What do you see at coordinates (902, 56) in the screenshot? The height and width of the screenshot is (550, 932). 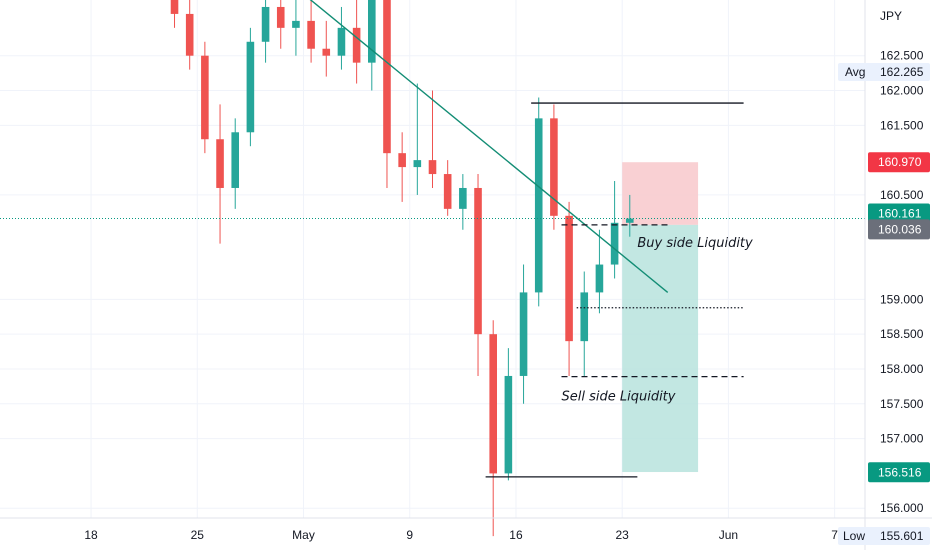 I see `price-tick-label: 162.500` at bounding box center [902, 56].